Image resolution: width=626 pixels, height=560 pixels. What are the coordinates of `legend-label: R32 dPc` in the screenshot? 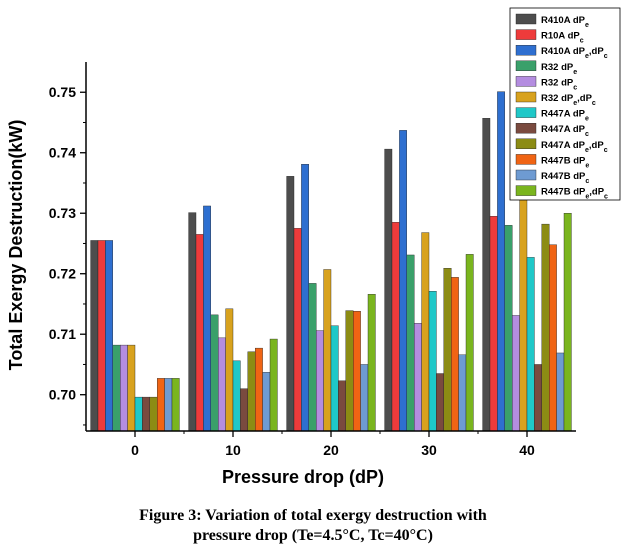 It's located at (559, 84).